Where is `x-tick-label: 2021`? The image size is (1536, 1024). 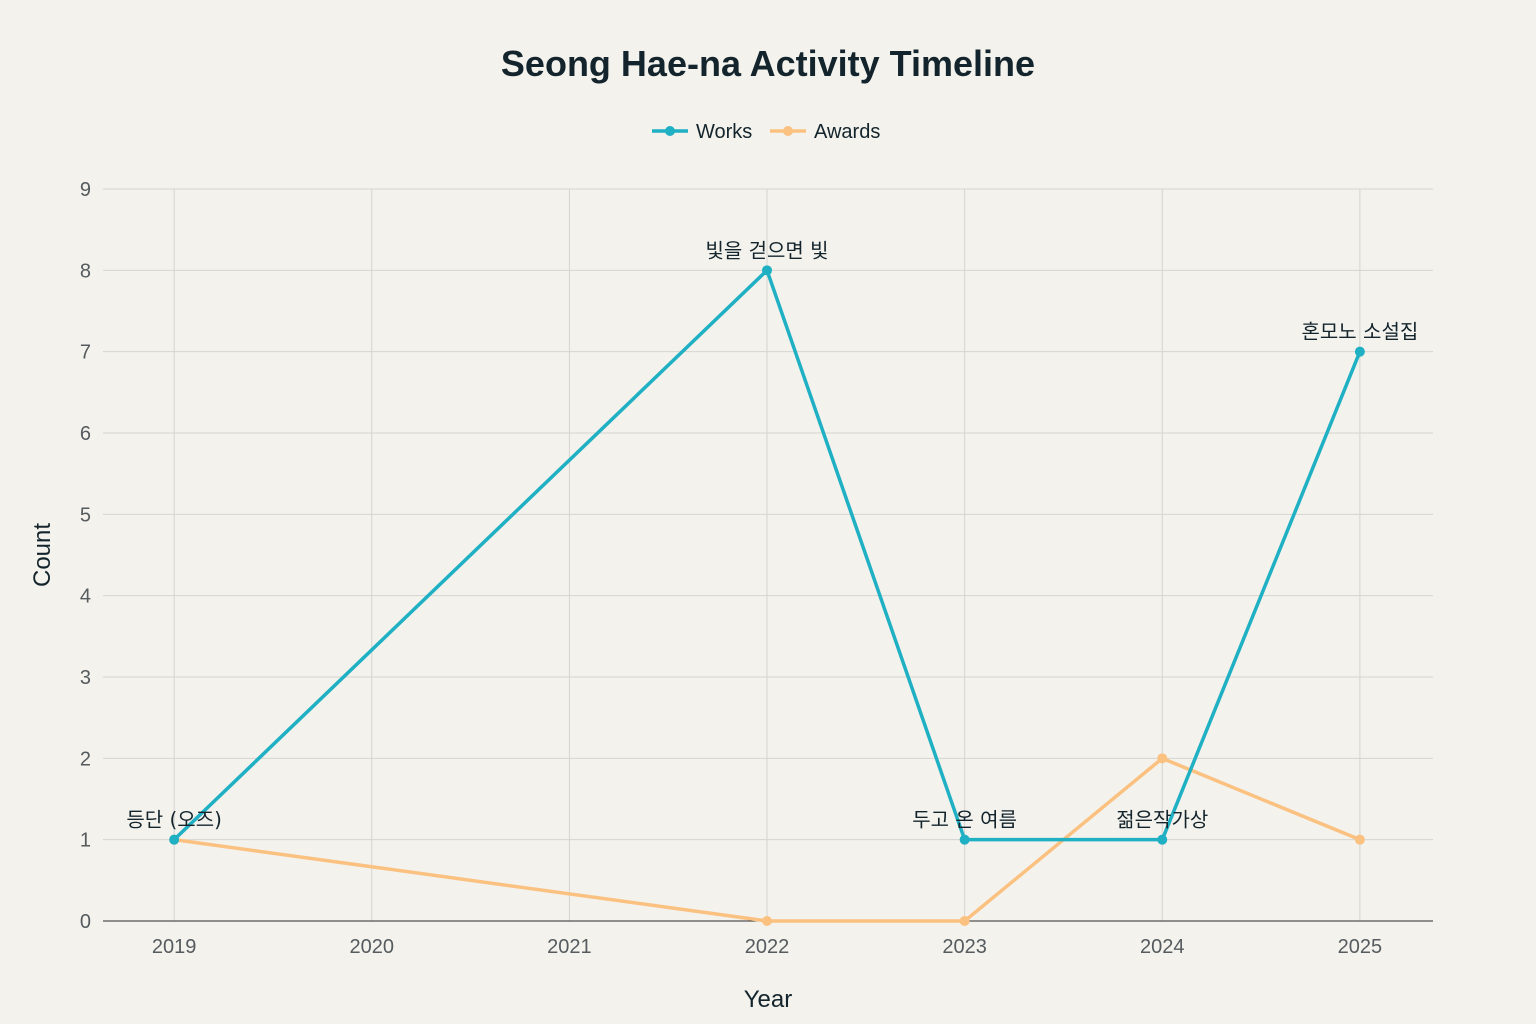
x-tick-label: 2021 is located at coordinates (569, 947).